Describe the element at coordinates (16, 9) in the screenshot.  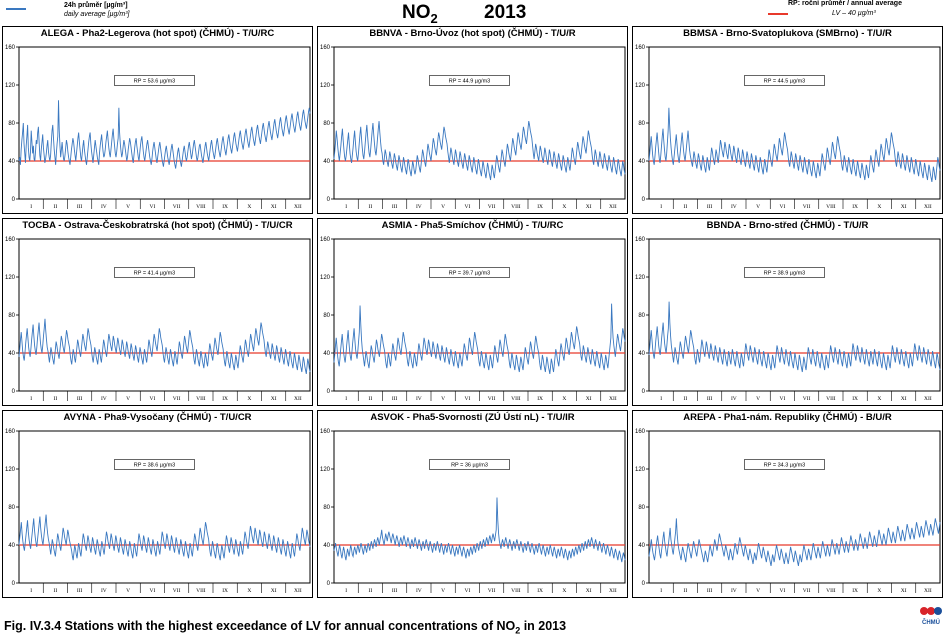
I see `legend-daily-line` at that location.